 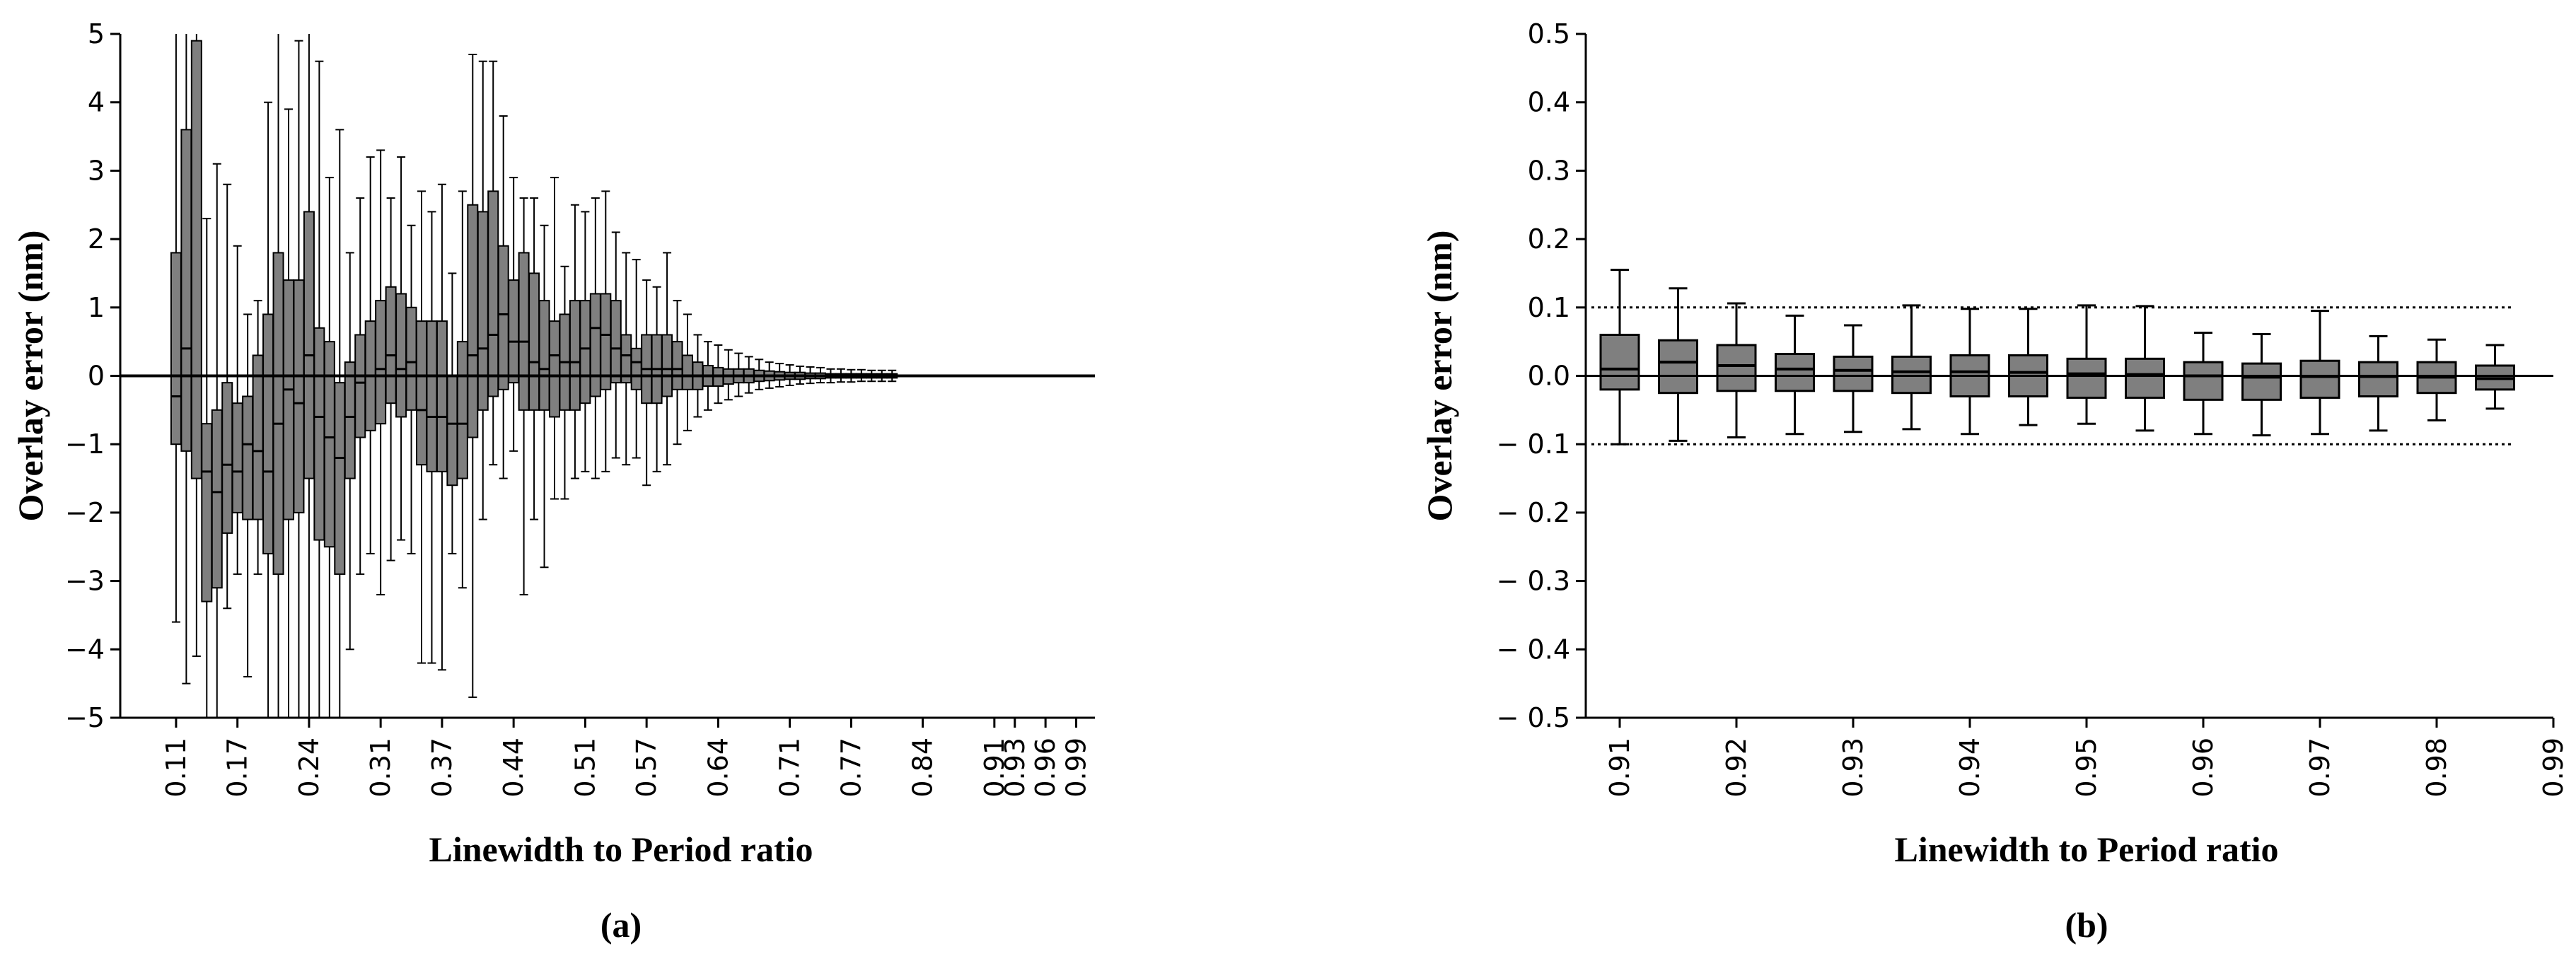 What do you see at coordinates (1533, 581) in the screenshot?
I see `b-y-tick-label: − 0.3` at bounding box center [1533, 581].